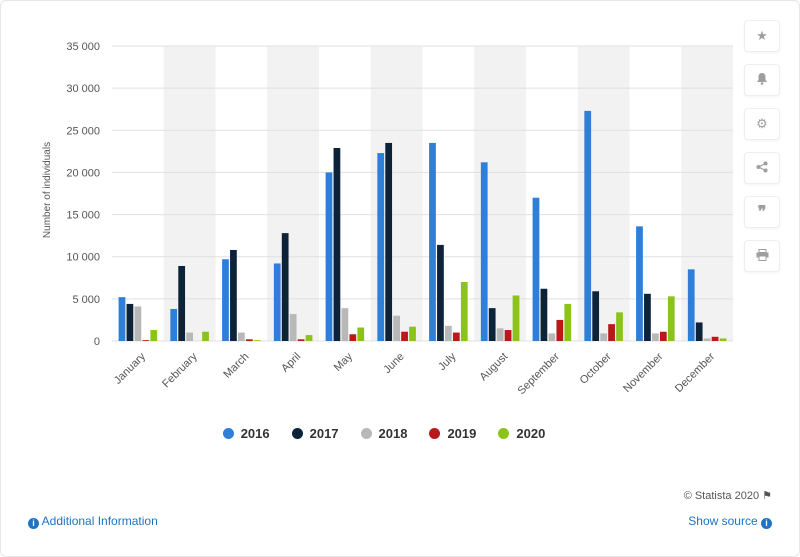 This screenshot has height=557, width=800. Describe the element at coordinates (285, 287) in the screenshot. I see `bar-2017-april` at that location.